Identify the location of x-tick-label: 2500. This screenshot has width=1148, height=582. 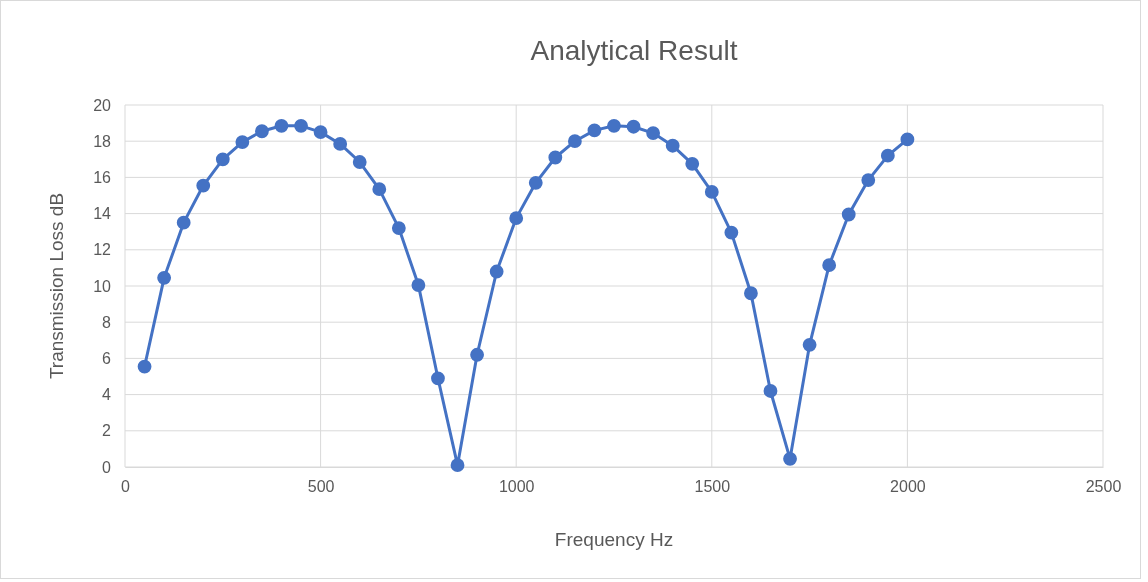
(1103, 487).